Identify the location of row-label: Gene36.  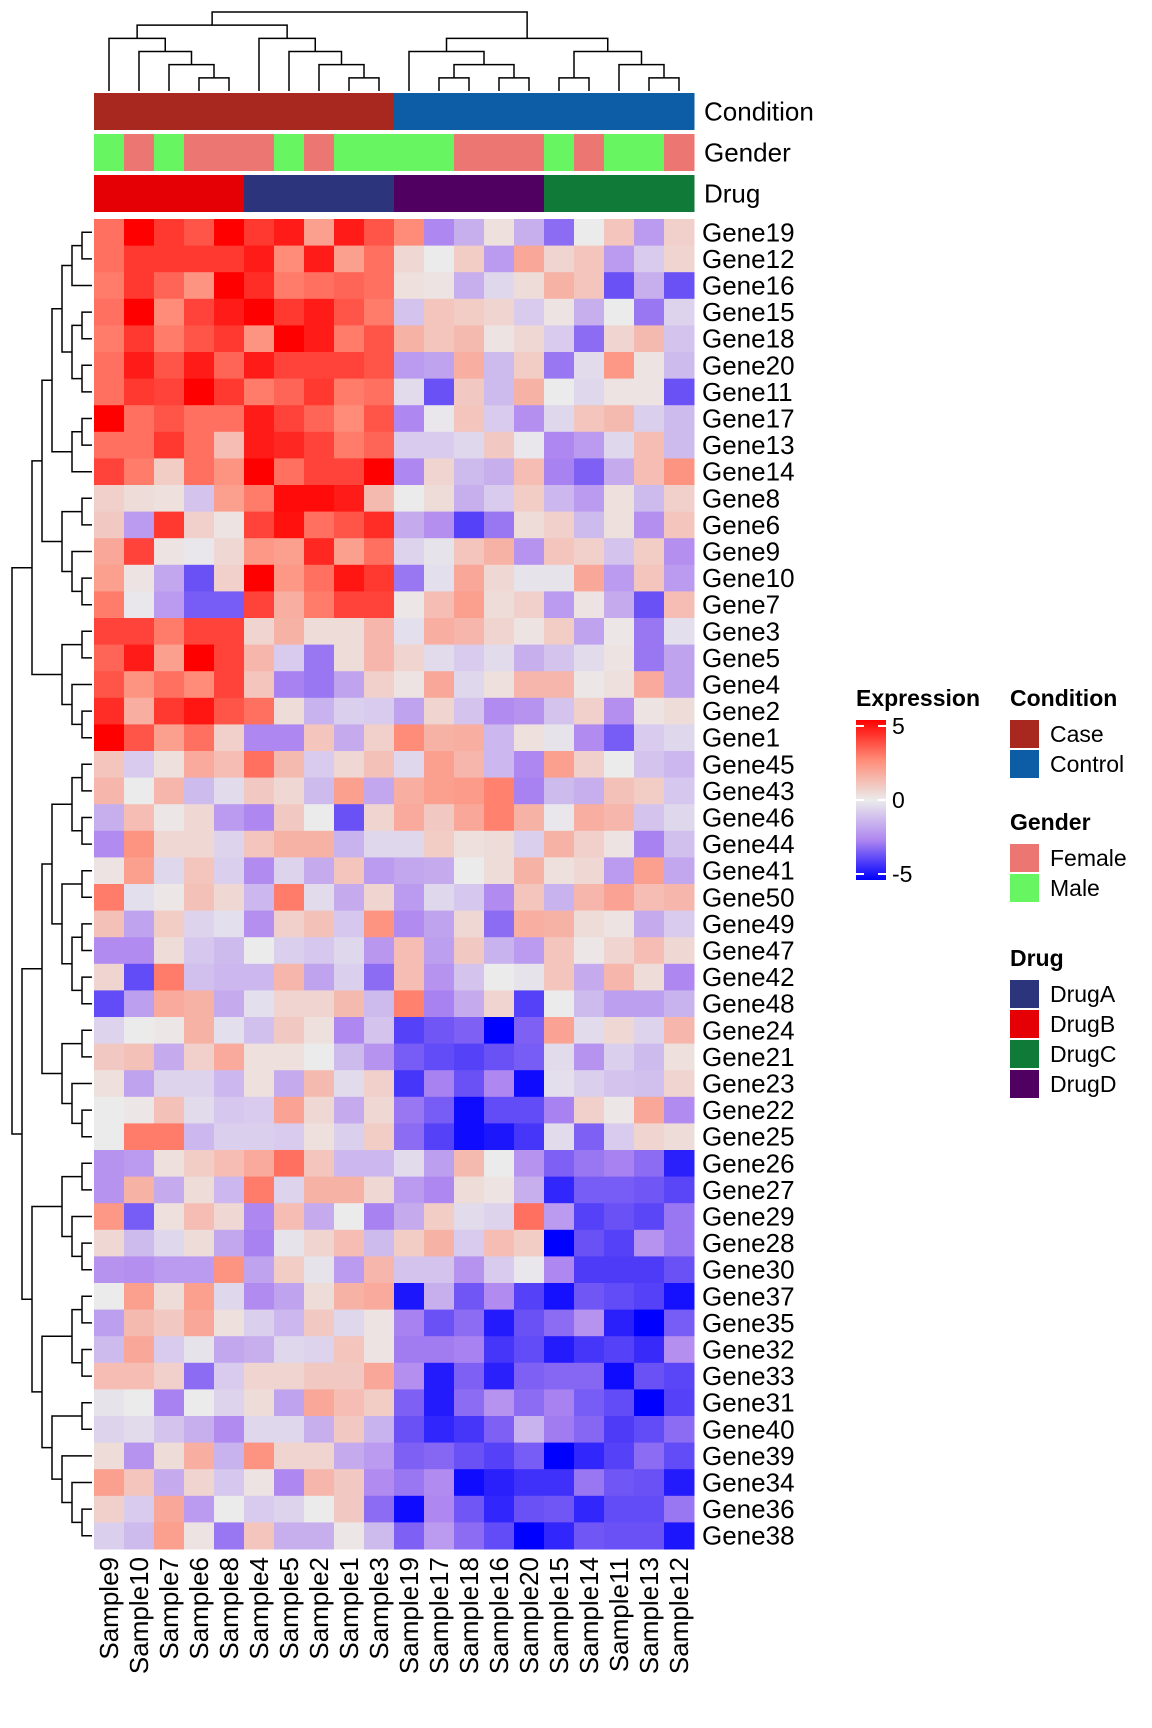
(748, 1509).